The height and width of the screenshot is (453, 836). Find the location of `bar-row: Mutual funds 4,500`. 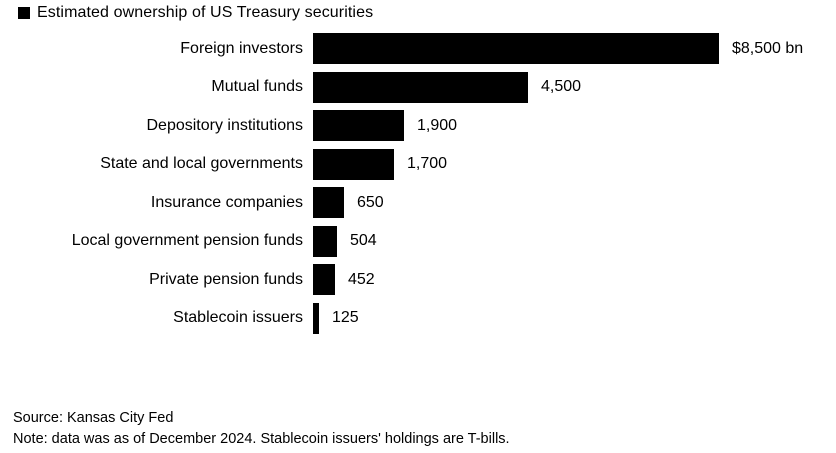

bar-row: Mutual funds 4,500 is located at coordinates (418, 87).